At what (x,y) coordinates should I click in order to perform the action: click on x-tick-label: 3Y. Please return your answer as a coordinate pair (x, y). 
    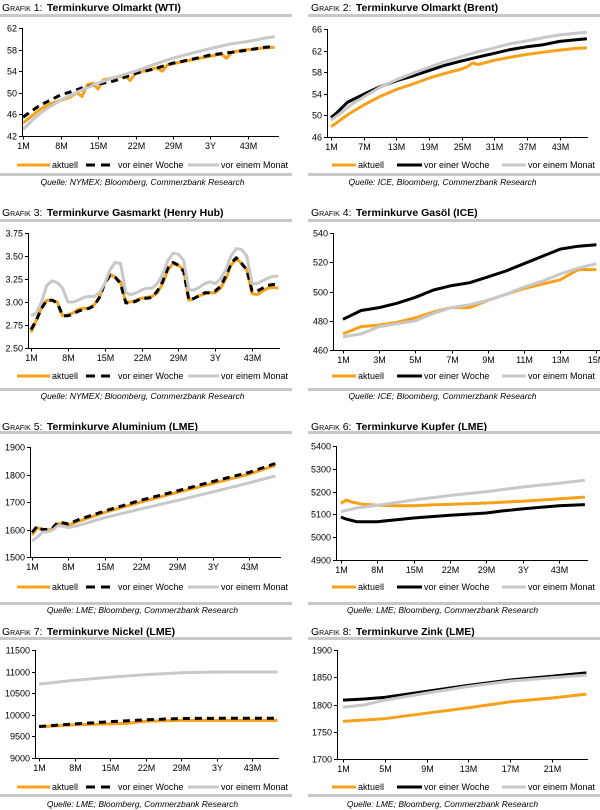
    Looking at the image, I should click on (213, 567).